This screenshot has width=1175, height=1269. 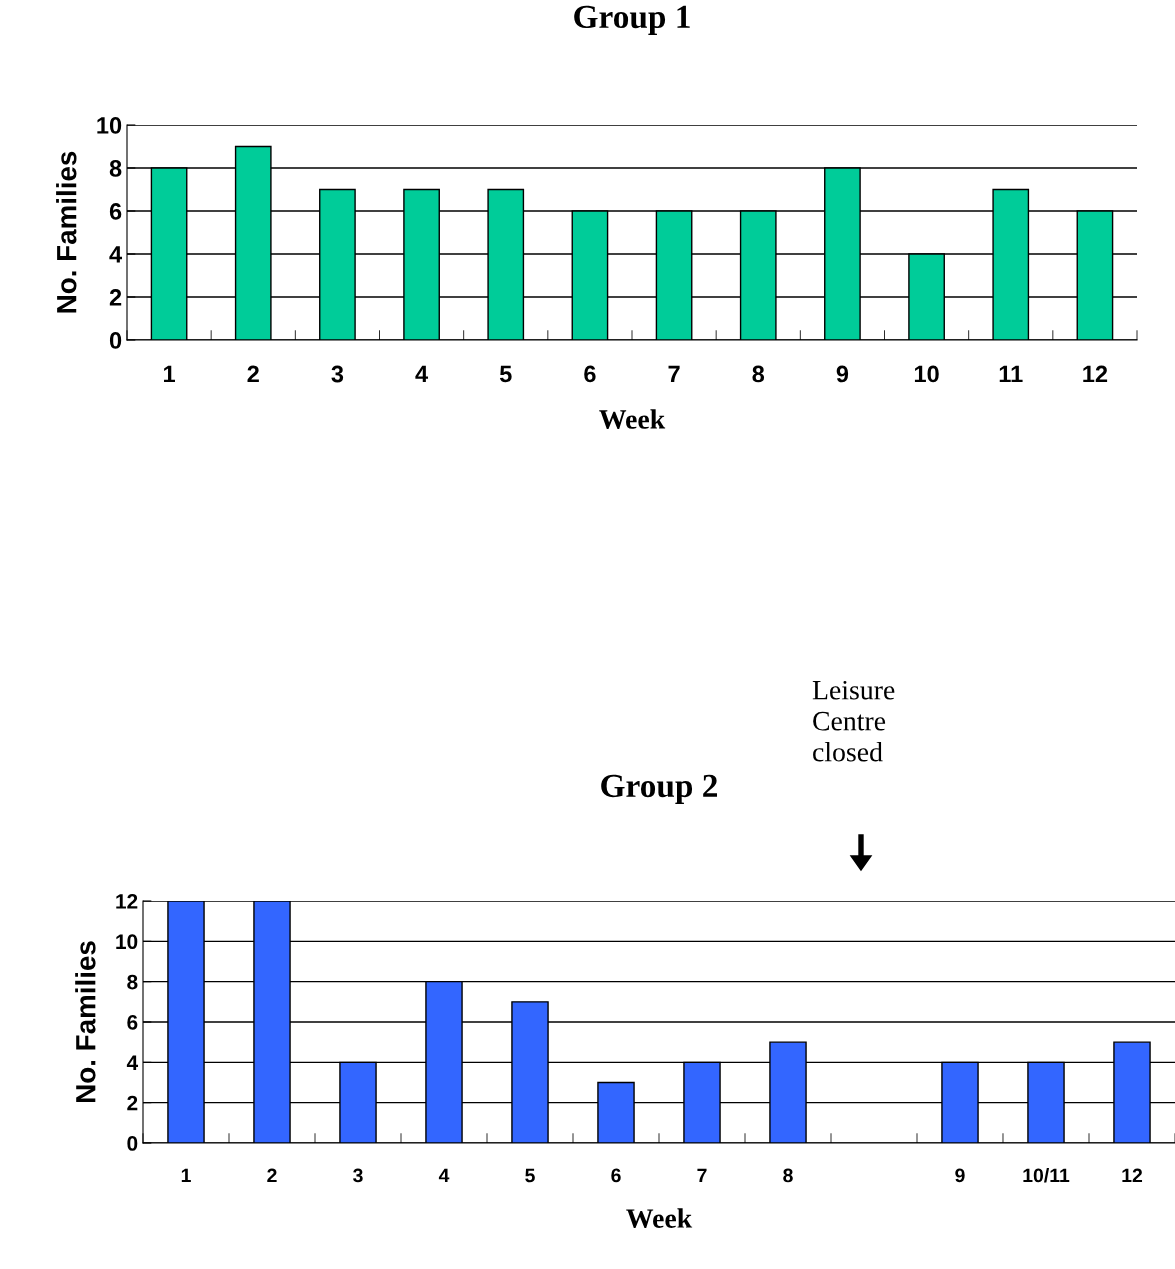 I want to click on x-tick-label: 10/11, so click(x=1046, y=1175).